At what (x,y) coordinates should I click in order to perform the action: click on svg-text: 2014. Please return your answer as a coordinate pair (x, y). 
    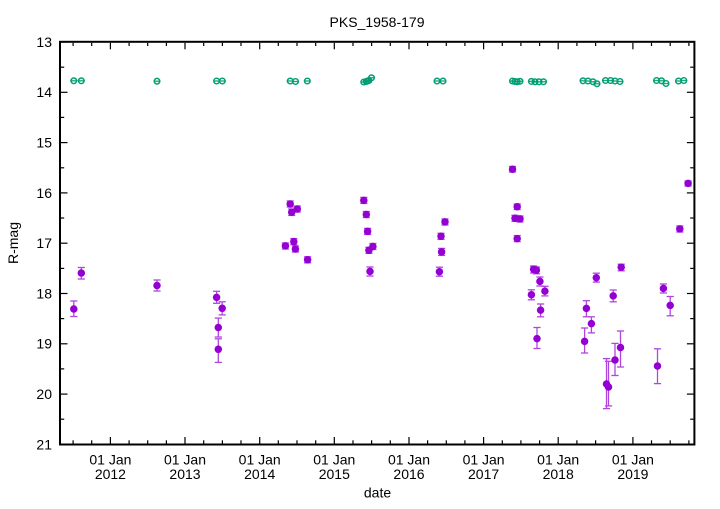
    Looking at the image, I should click on (259, 474).